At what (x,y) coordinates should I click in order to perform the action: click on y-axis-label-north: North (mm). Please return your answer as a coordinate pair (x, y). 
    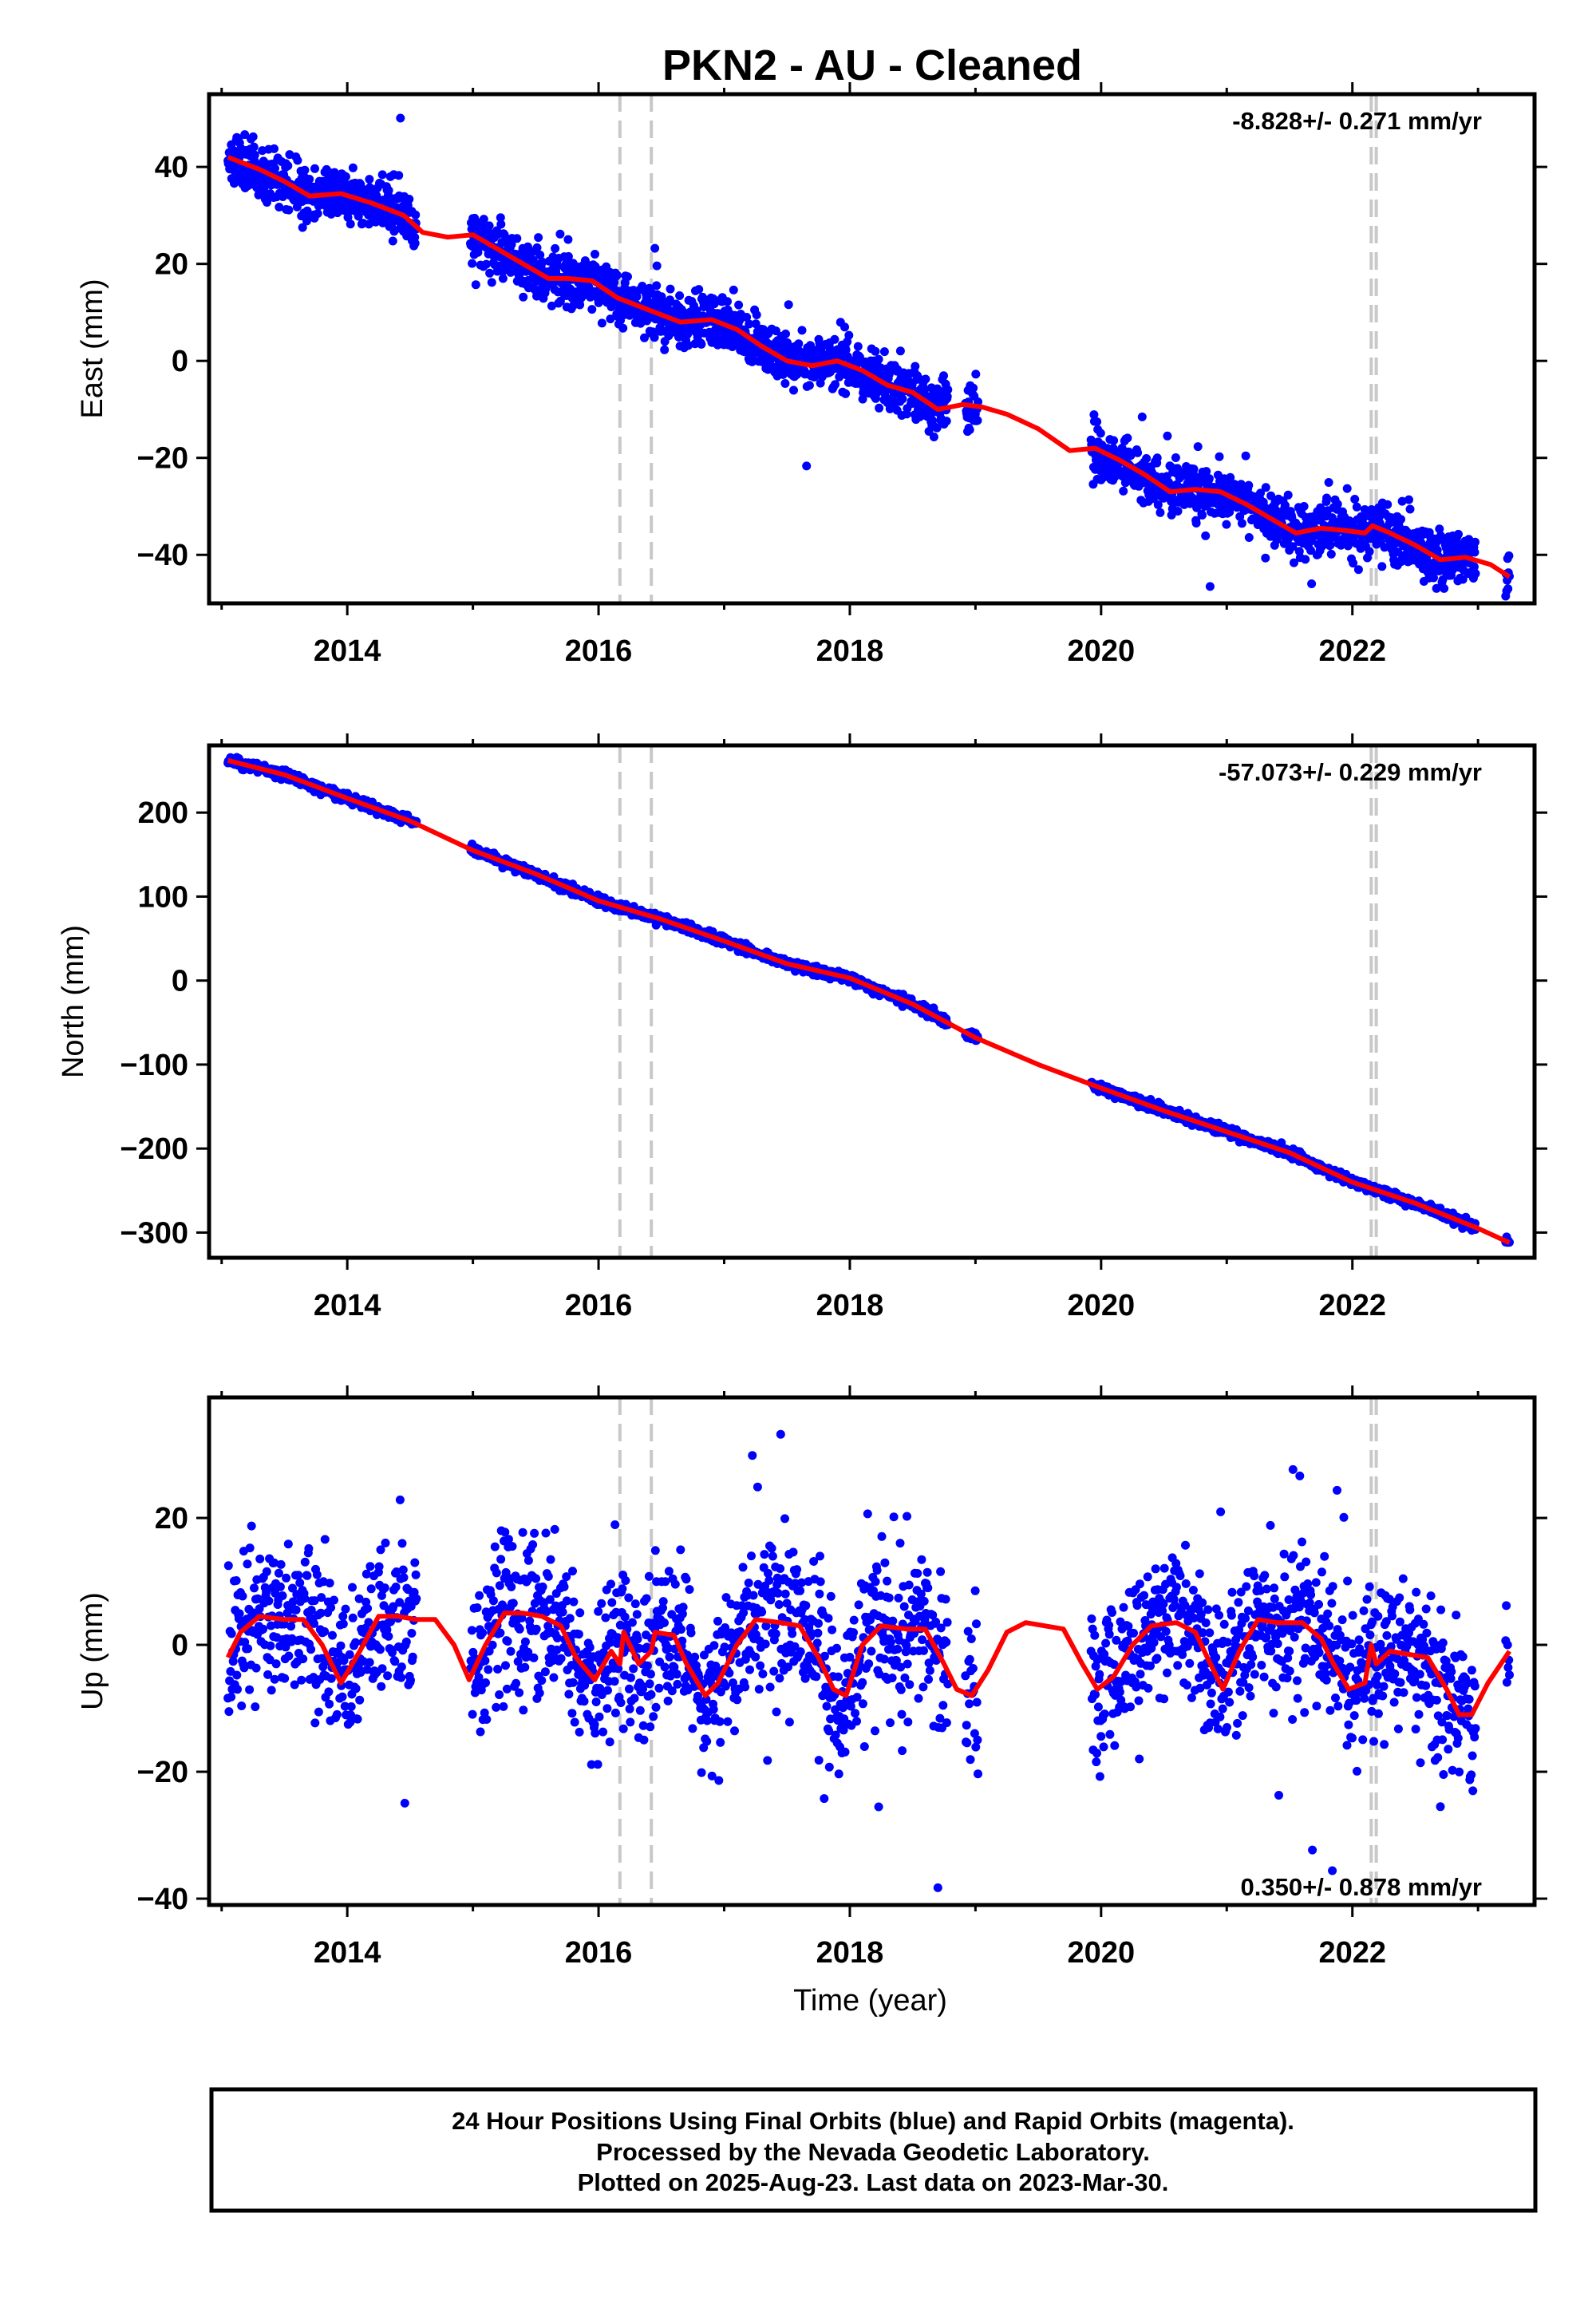
    Looking at the image, I should click on (73, 1001).